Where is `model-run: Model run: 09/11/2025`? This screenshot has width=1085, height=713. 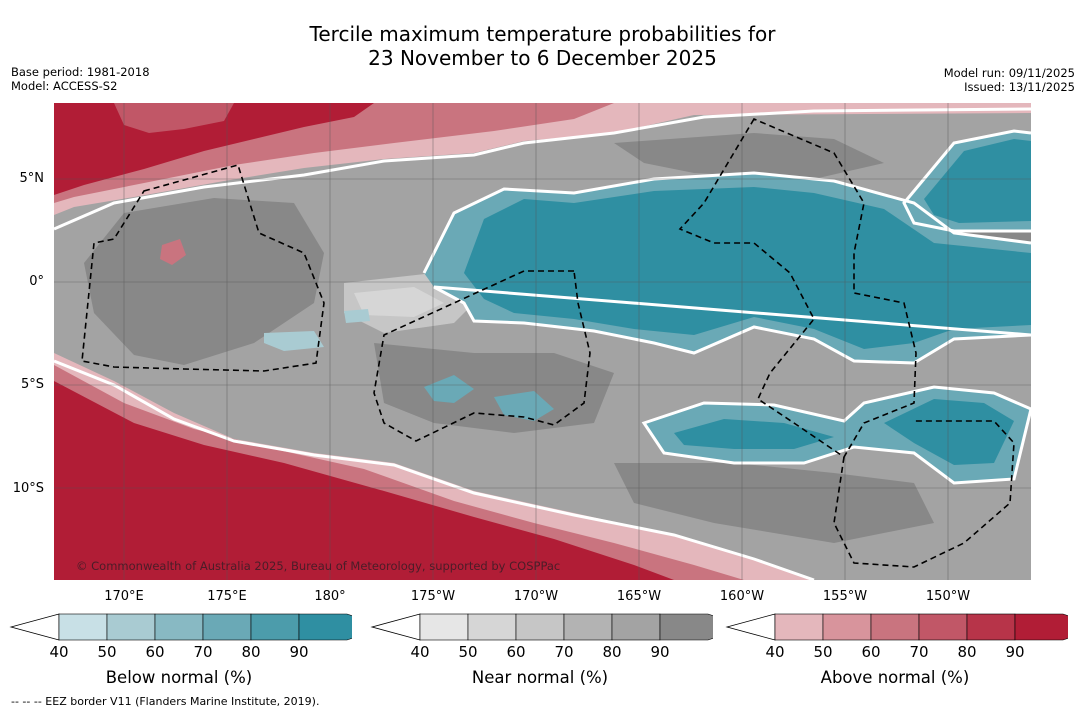
model-run: Model run: 09/11/2025 is located at coordinates (1009, 73).